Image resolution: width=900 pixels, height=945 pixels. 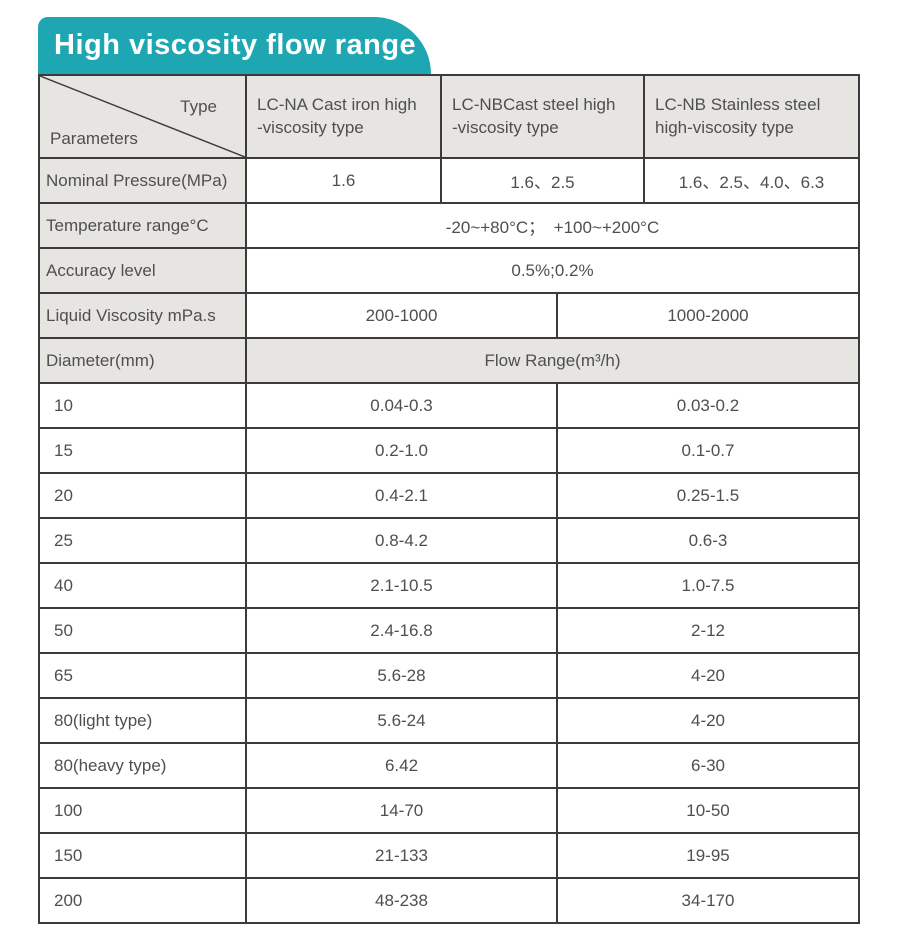 I want to click on flow-row-80-light: 80(light type) 5.6-24 4-20, so click(x=449, y=720).